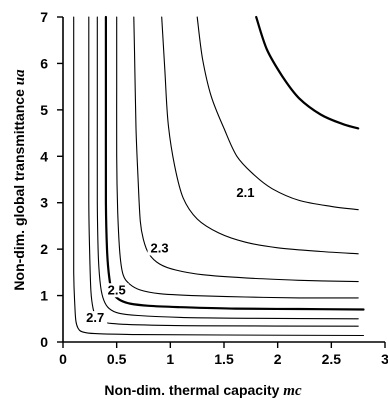 Image resolution: width=388 pixels, height=403 pixels. What do you see at coordinates (20, 77) in the screenshot?
I see `y-axis-title-variable: ua` at bounding box center [20, 77].